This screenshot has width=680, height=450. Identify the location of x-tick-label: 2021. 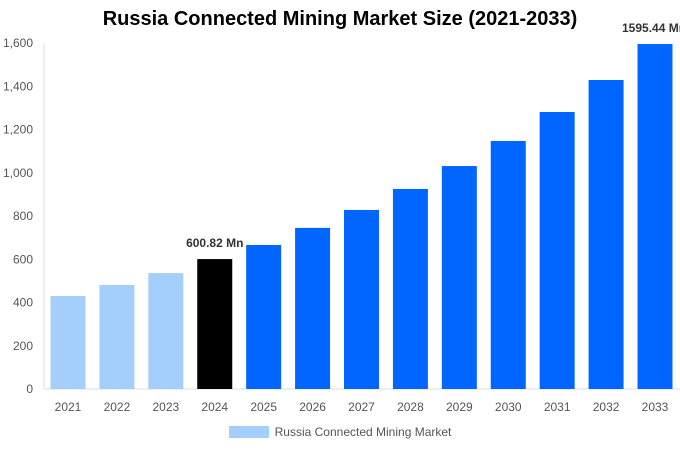
(68, 407).